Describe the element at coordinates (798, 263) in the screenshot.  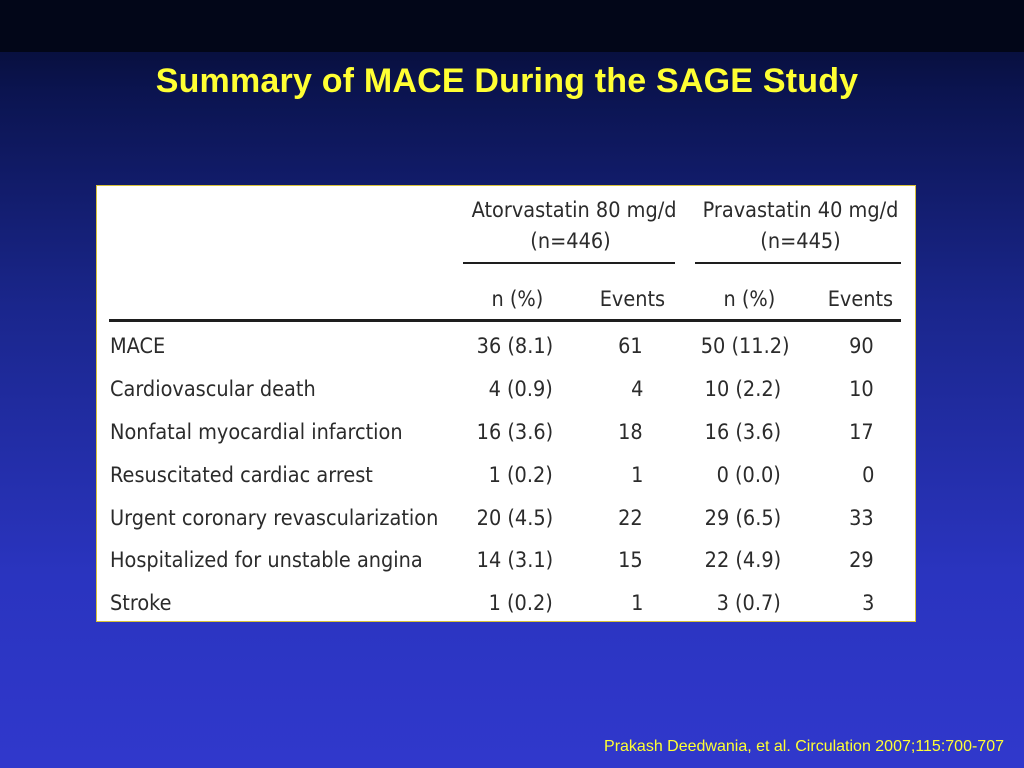
I see `group-underline-pravastatin` at that location.